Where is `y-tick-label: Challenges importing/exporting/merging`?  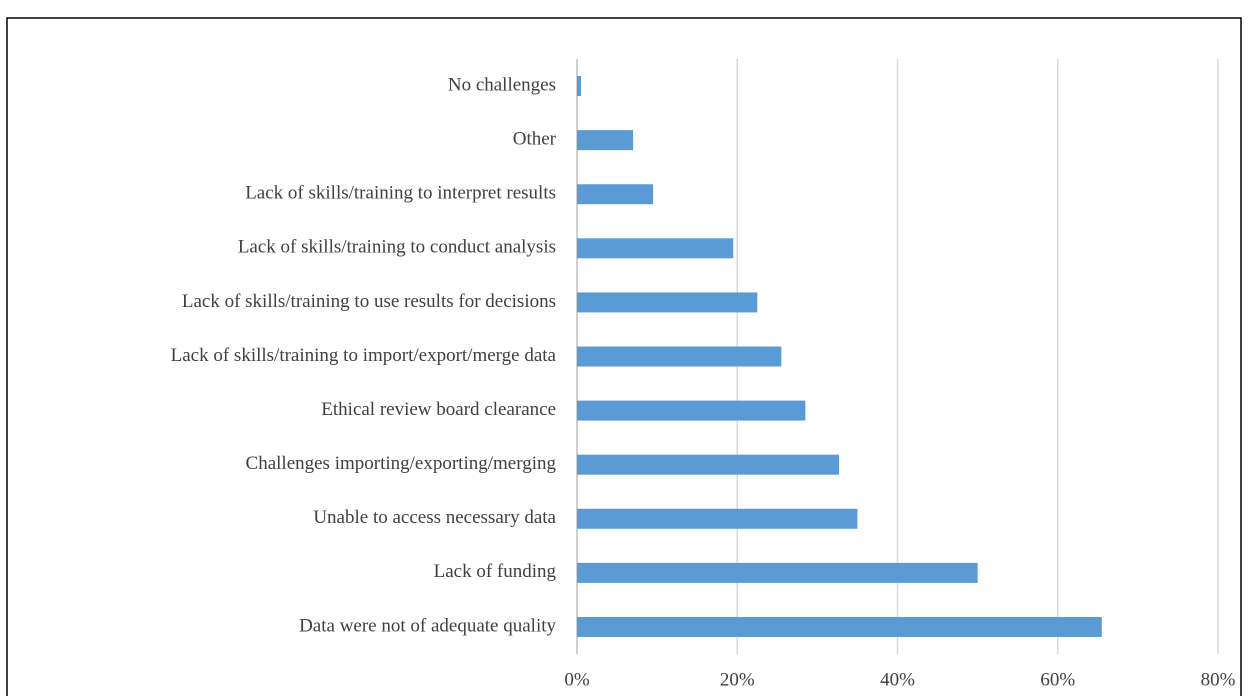
y-tick-label: Challenges importing/exporting/merging is located at coordinates (401, 463).